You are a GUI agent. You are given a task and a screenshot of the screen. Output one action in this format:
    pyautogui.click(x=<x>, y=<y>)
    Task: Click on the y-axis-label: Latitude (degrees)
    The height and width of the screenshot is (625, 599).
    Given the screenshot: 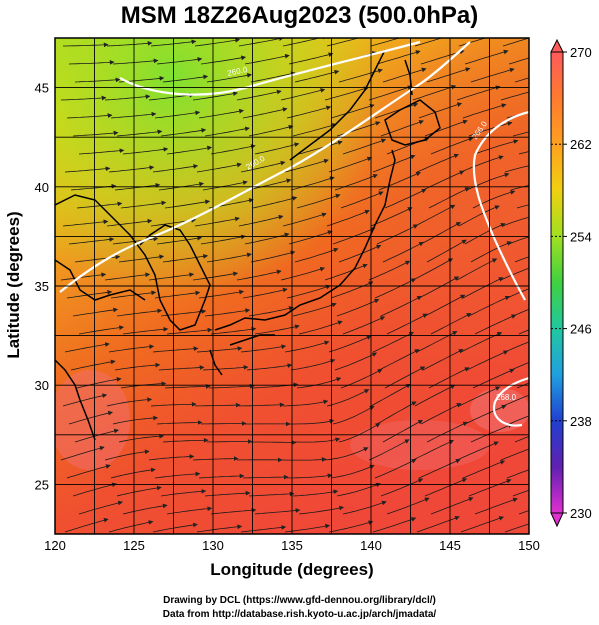 What is the action you would take?
    pyautogui.click(x=13, y=284)
    